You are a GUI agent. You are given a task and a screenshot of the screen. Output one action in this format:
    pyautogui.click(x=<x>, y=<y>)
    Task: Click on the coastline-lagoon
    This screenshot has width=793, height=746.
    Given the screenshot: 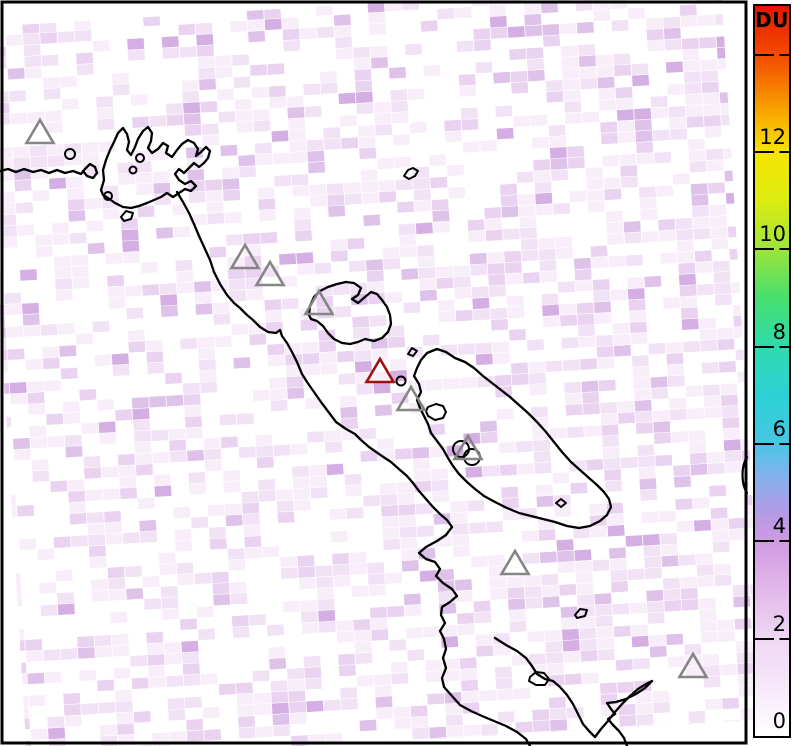 What is the action you would take?
    pyautogui.click(x=539, y=678)
    